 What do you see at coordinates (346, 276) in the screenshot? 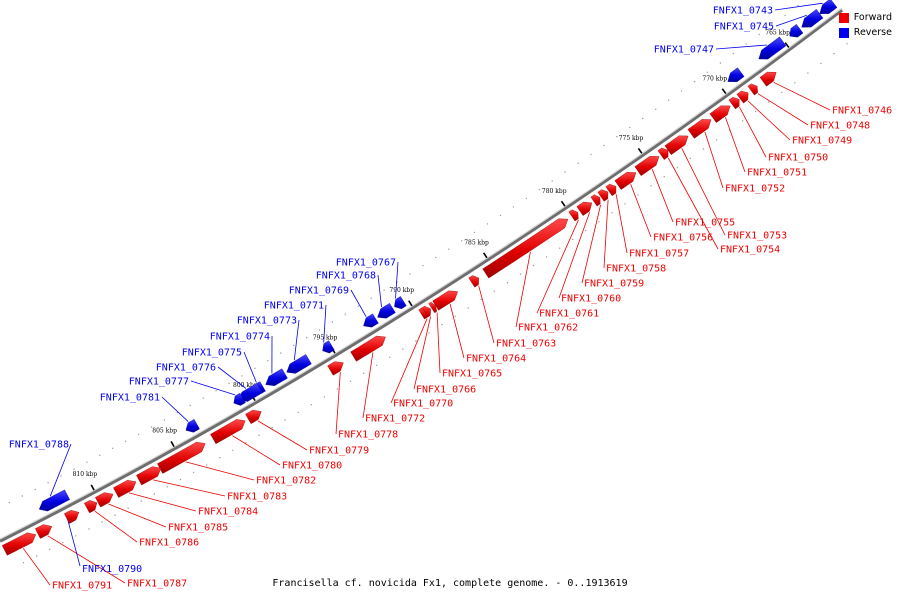
I see `label-FNFX1_0768: FNFX1_0768` at bounding box center [346, 276].